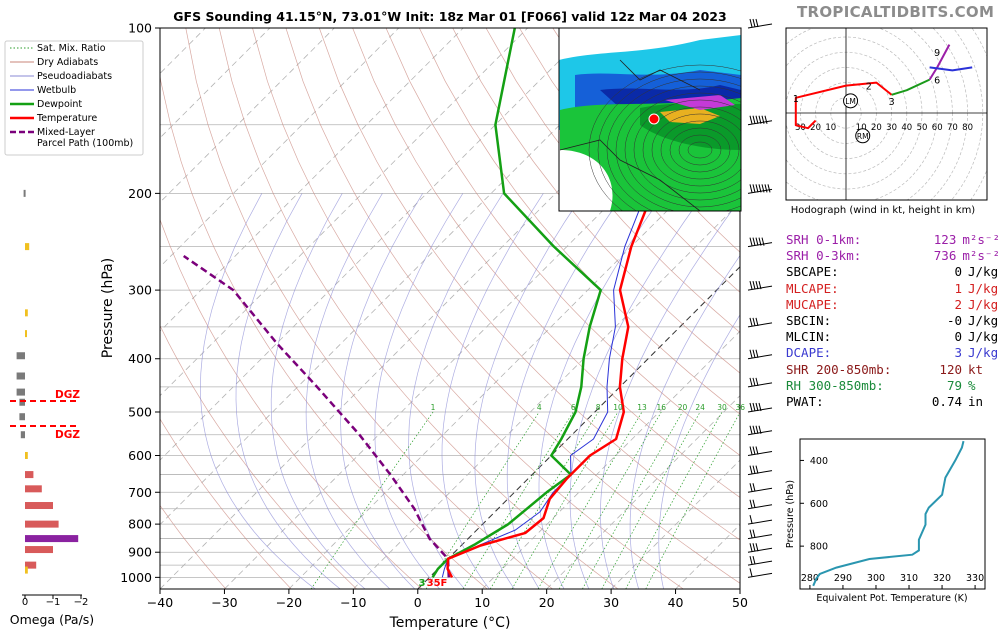  What do you see at coordinates (893, 386) in the screenshot?
I see `stat-row: RH 300-850mb:79%` at bounding box center [893, 386].